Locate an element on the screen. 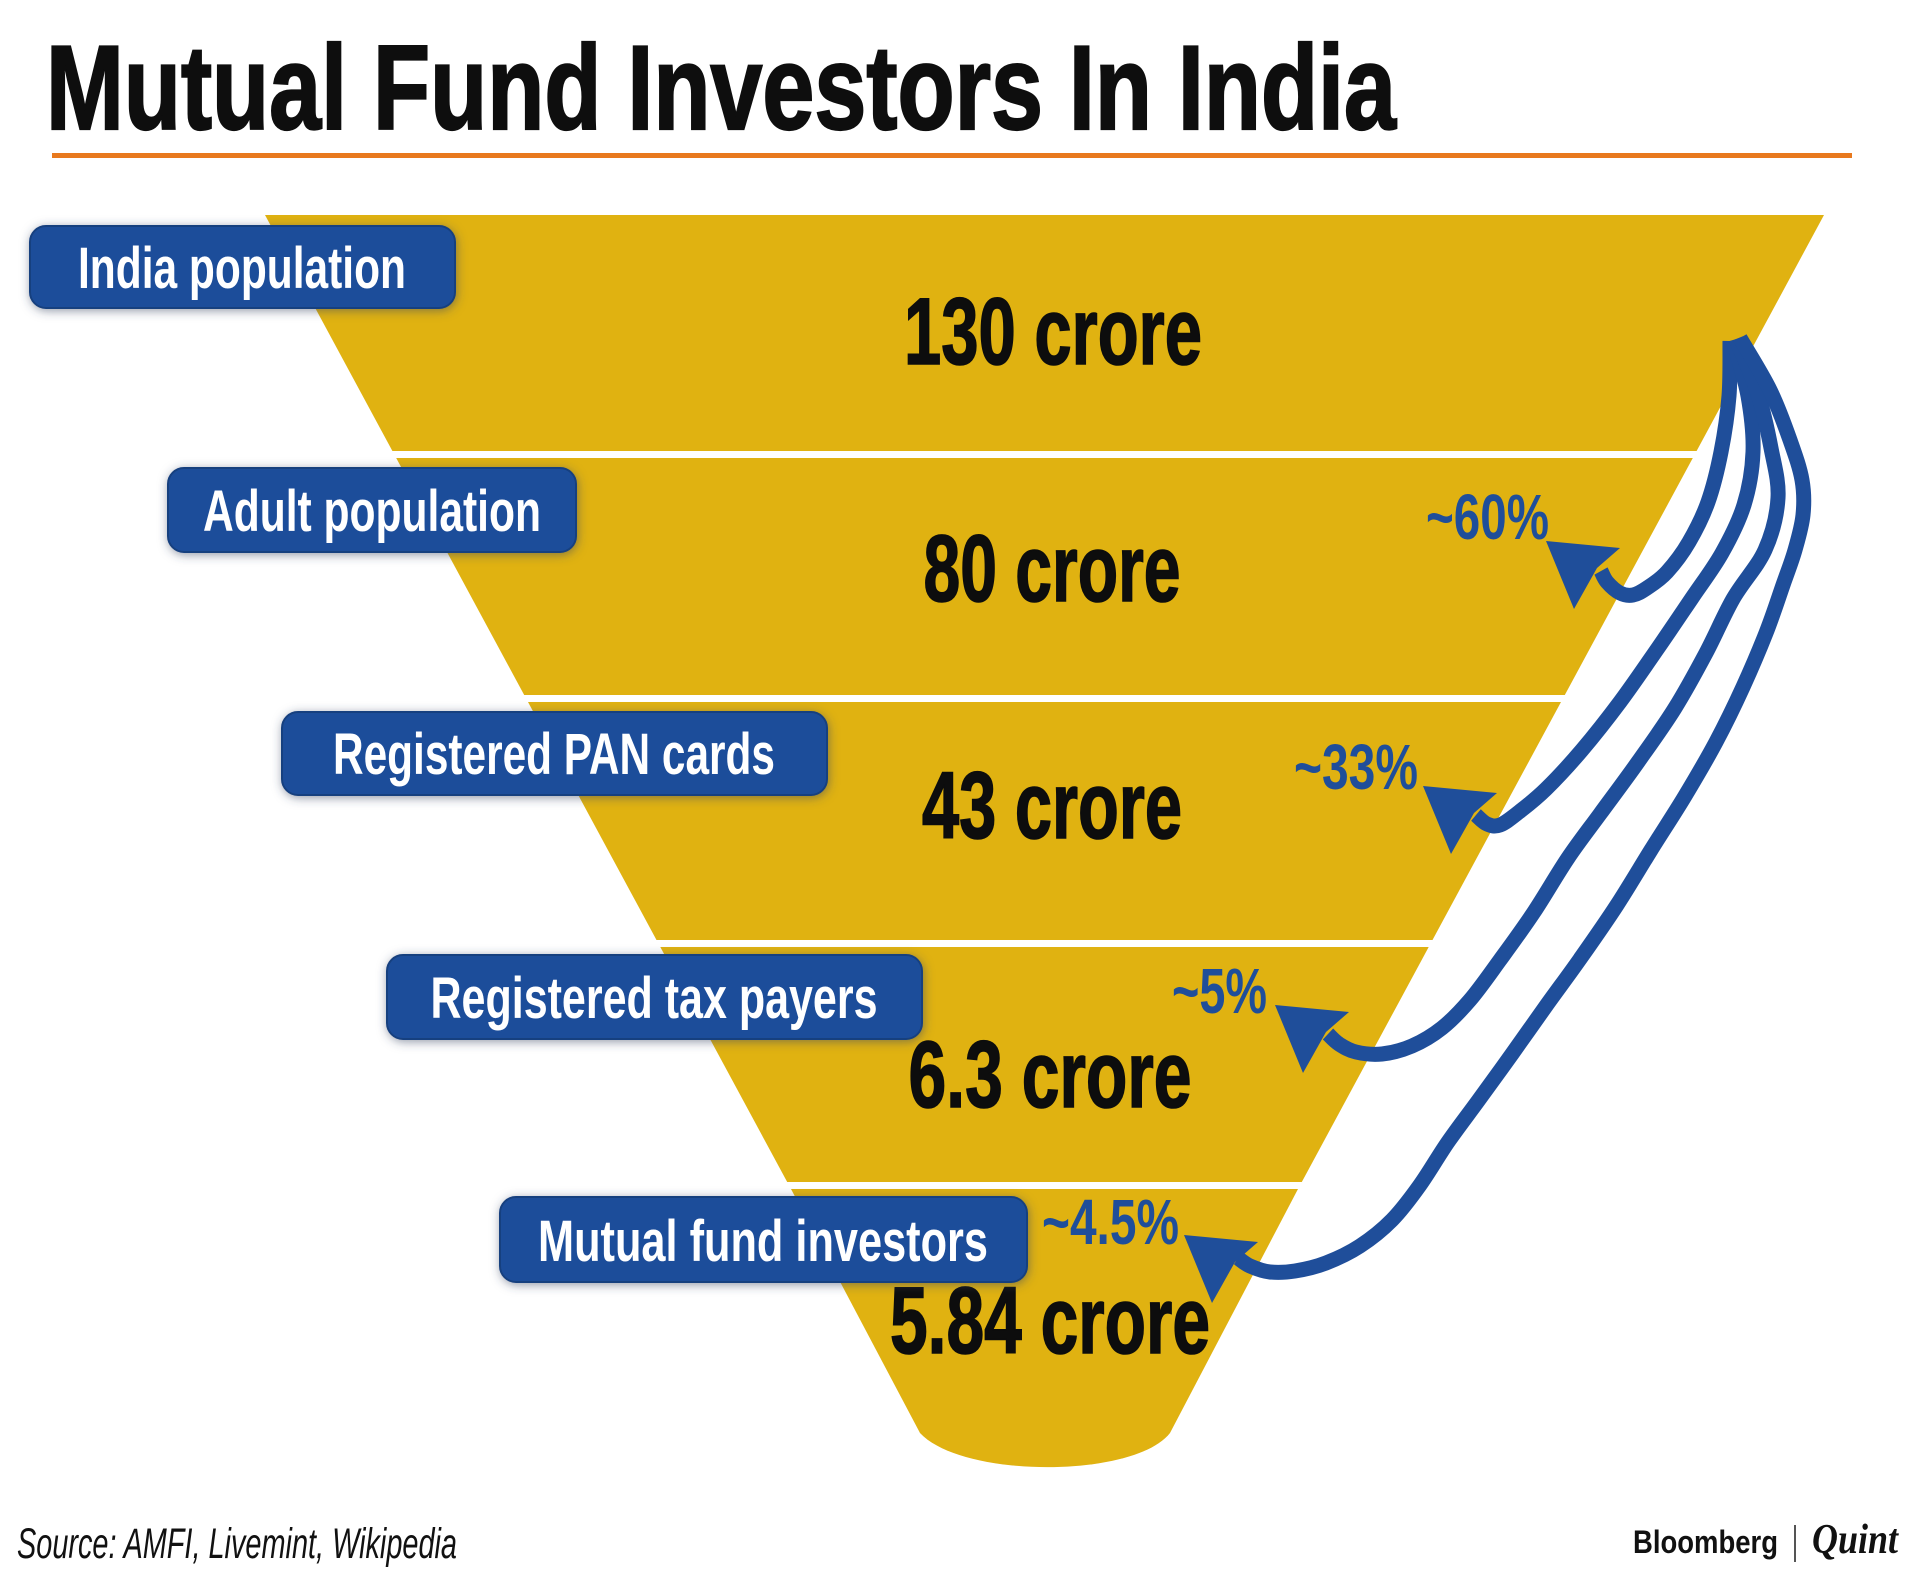 The height and width of the screenshot is (1576, 1920). svg-text: ~33% is located at coordinates (1356, 767).